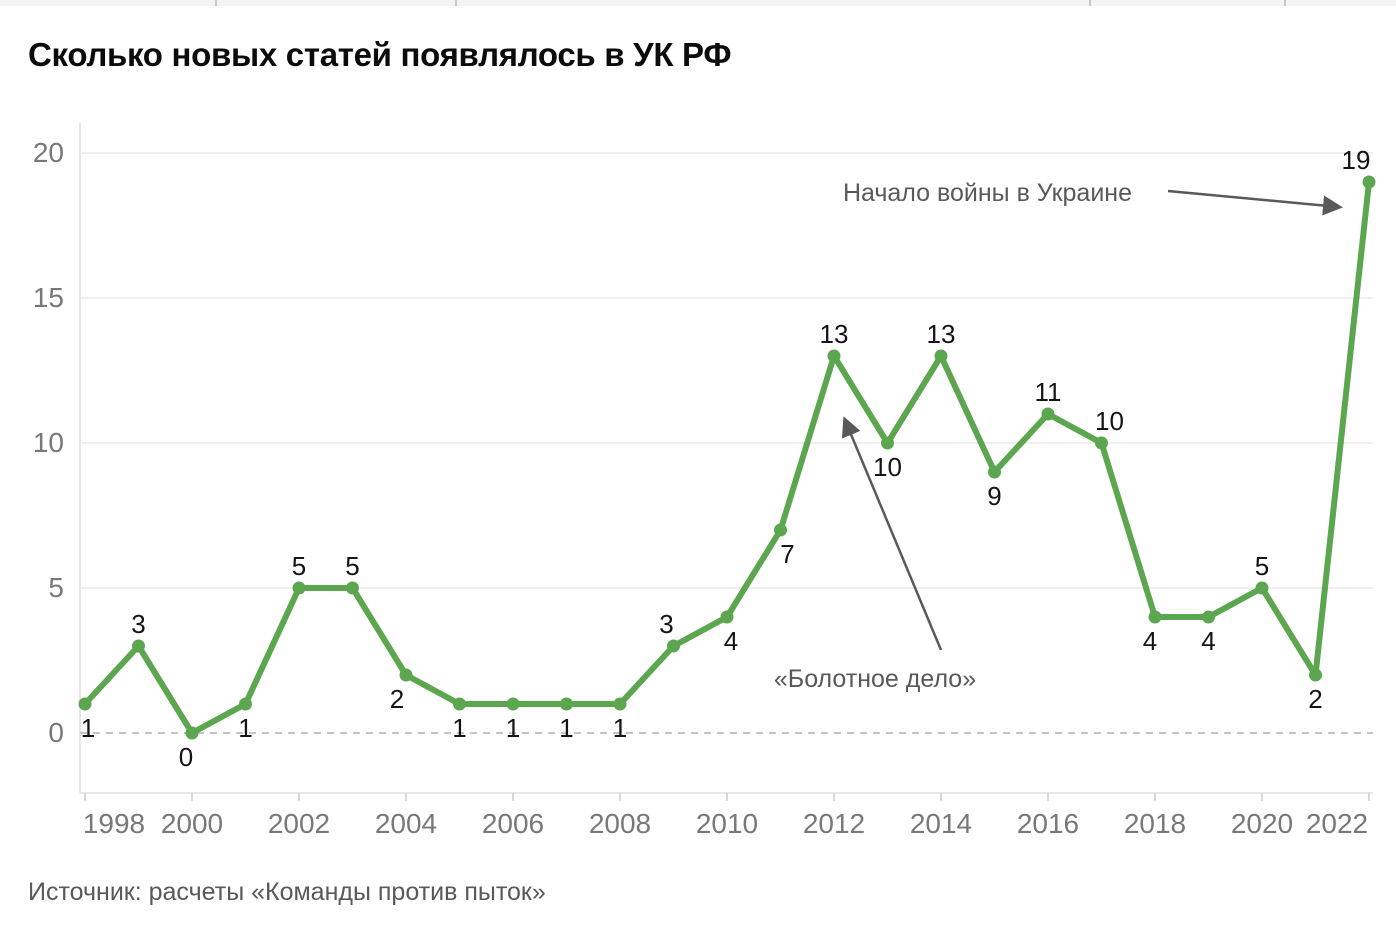 This screenshot has width=1396, height=934. What do you see at coordinates (620, 823) in the screenshot?
I see `x-tick-label: 2008` at bounding box center [620, 823].